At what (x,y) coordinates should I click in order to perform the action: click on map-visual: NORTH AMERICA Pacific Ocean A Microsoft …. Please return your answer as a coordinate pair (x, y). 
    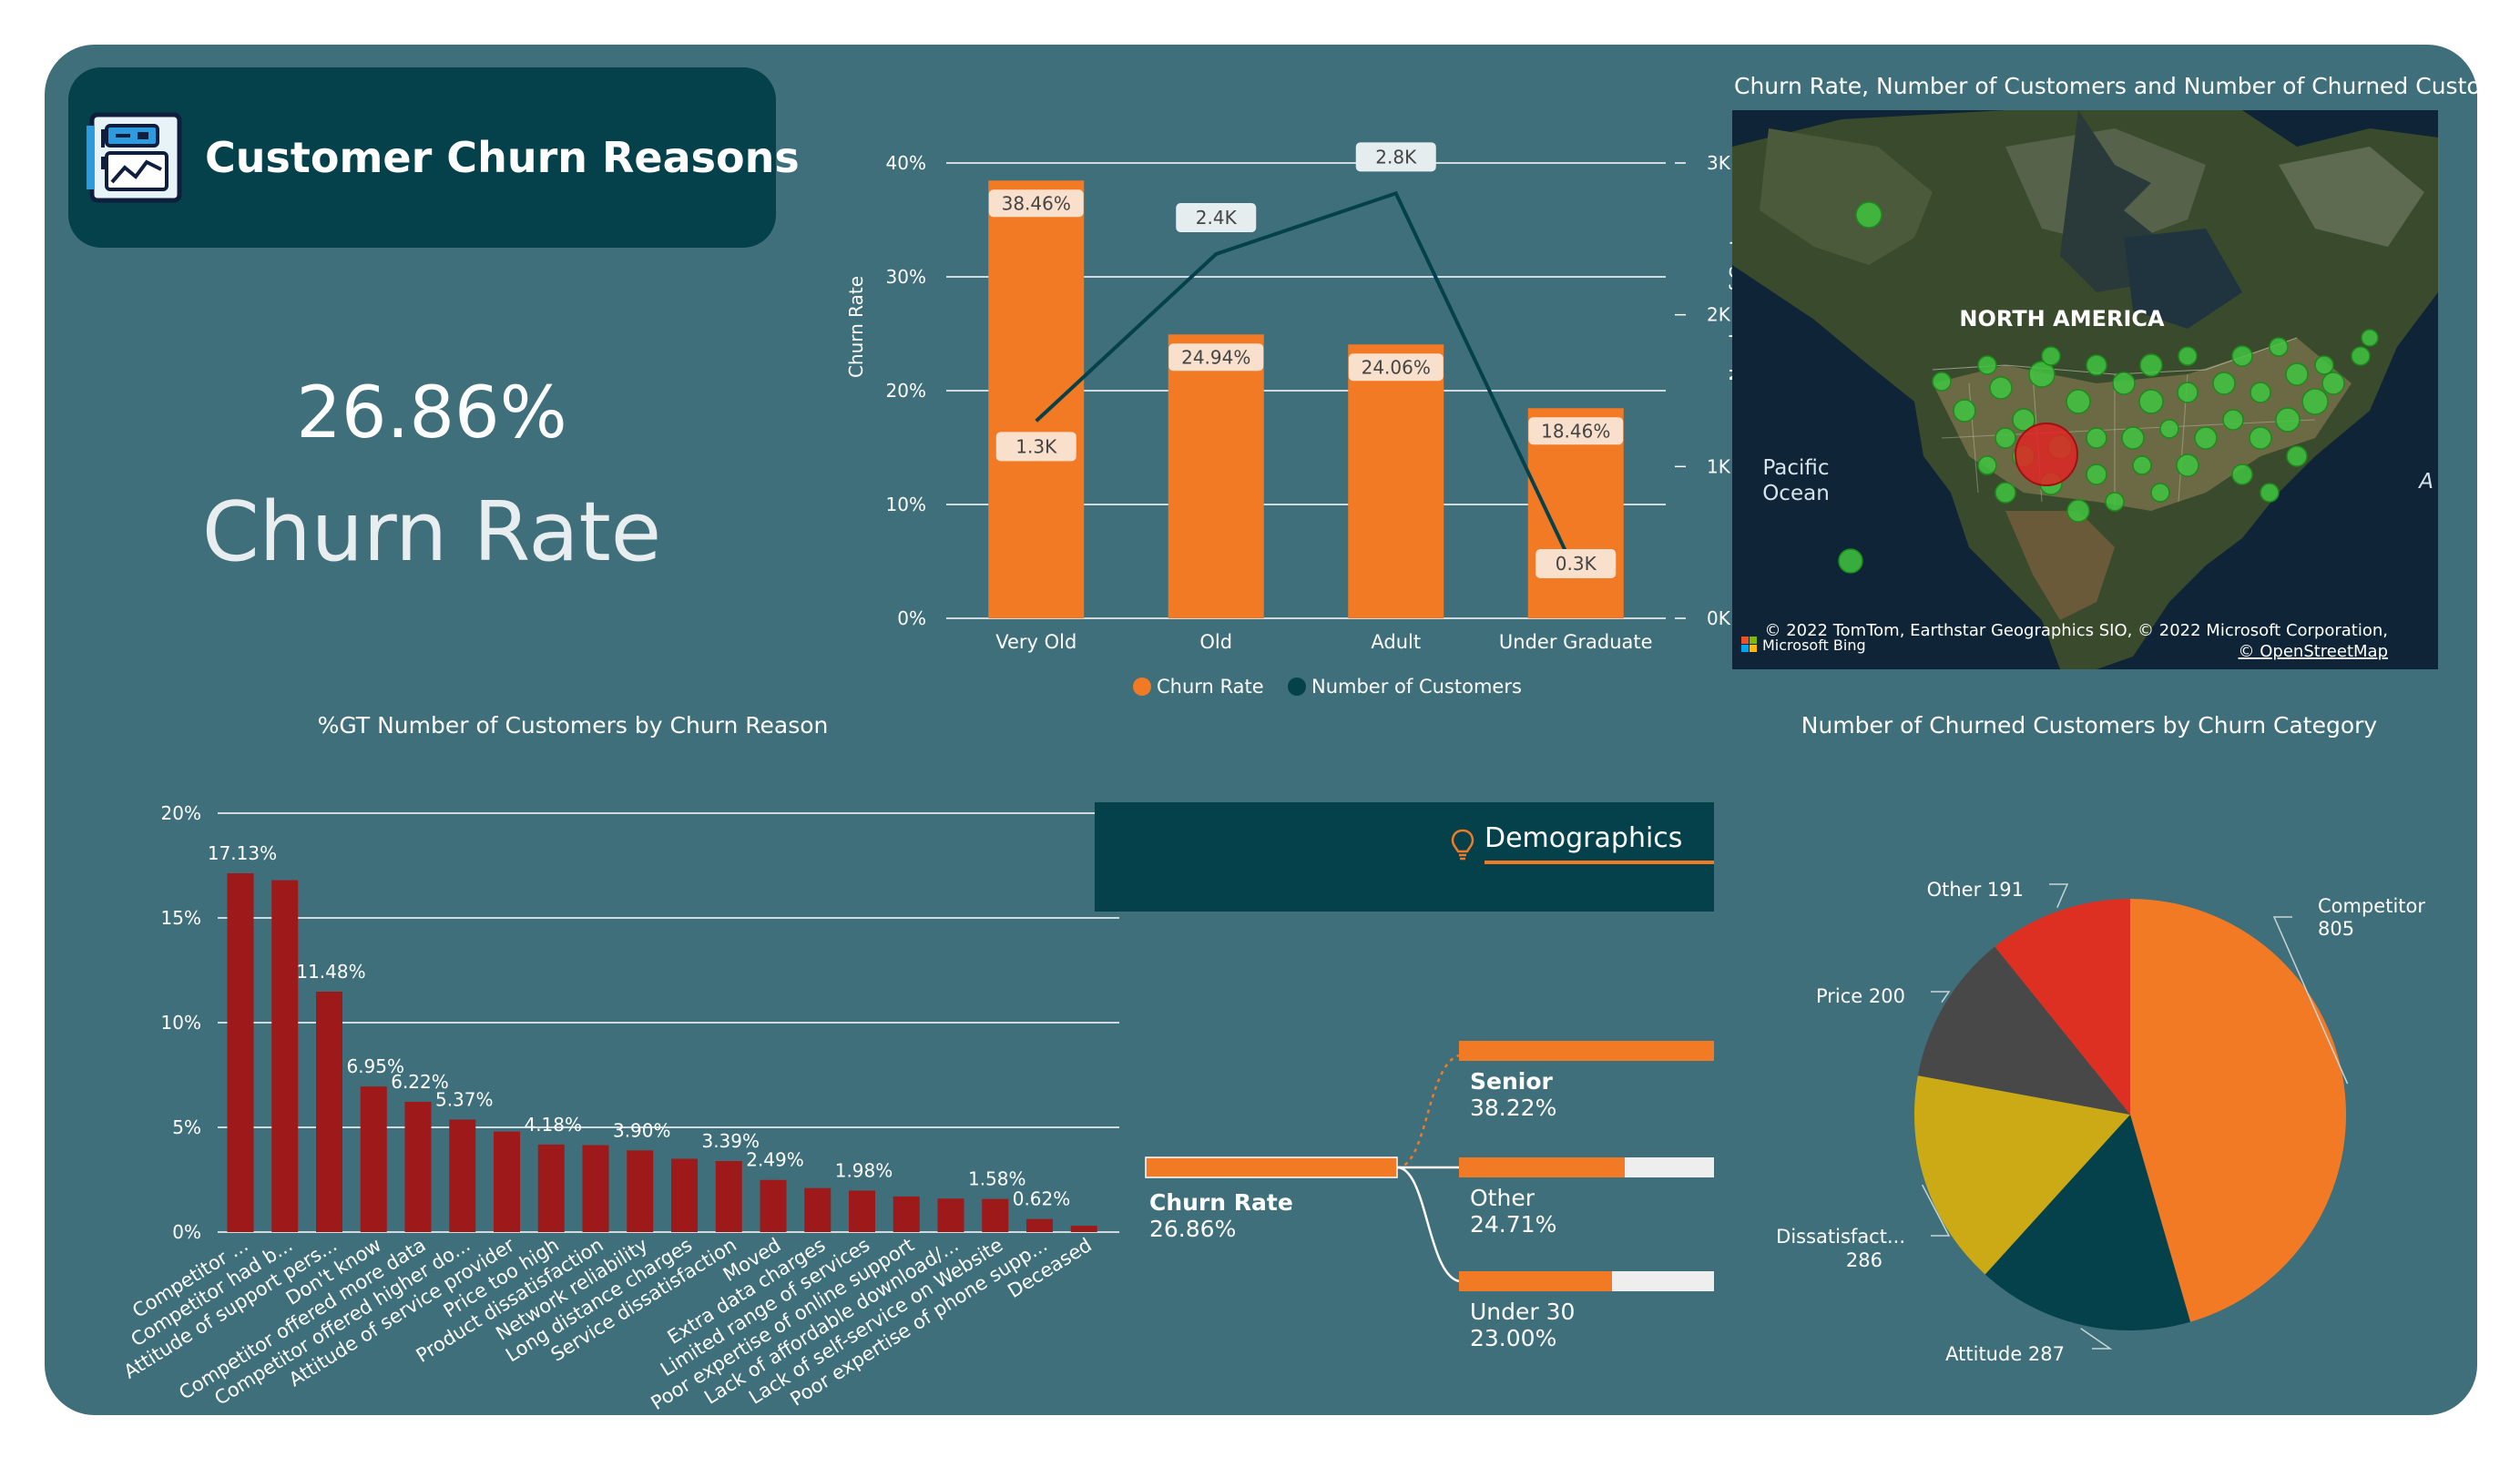
    Looking at the image, I should click on (2085, 390).